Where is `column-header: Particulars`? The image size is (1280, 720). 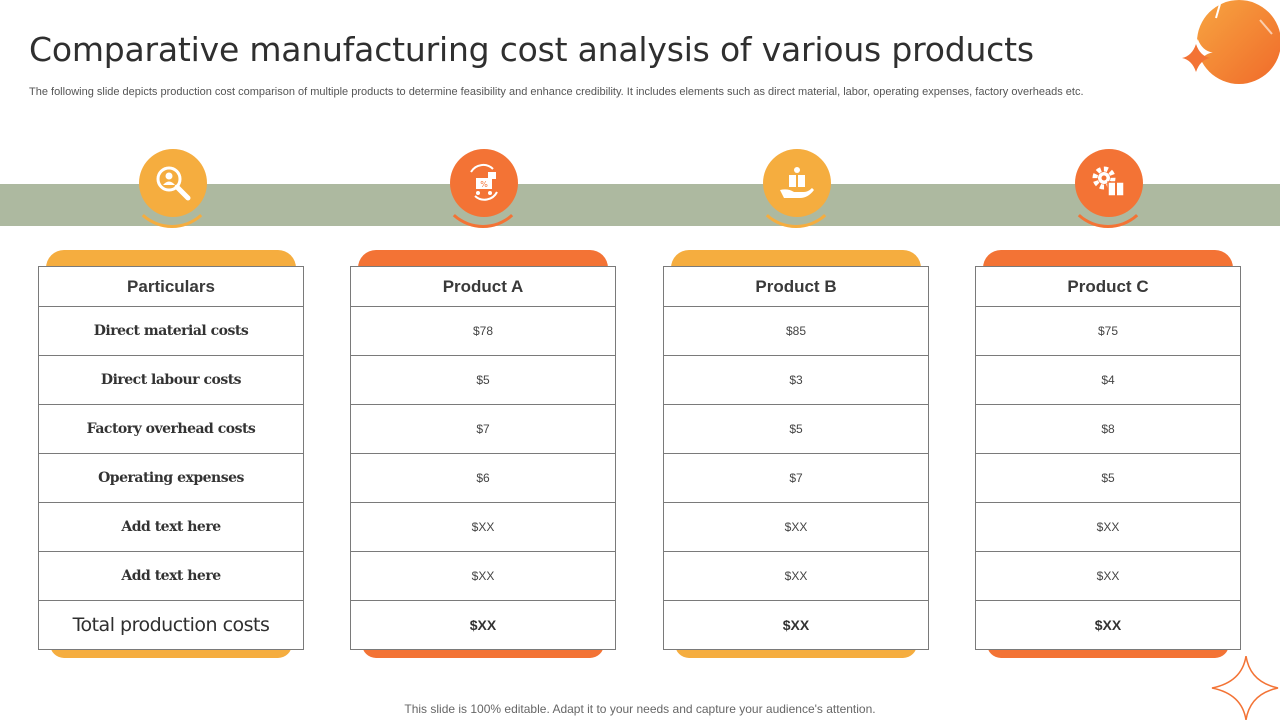
column-header: Particulars is located at coordinates (171, 287).